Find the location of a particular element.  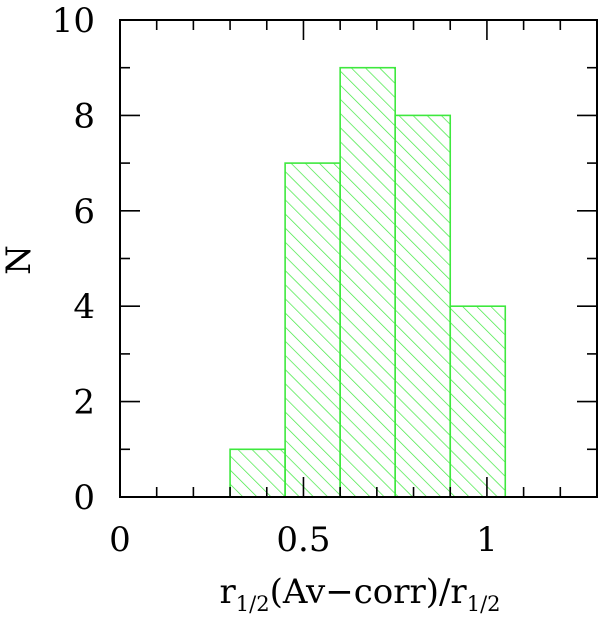

x-axis-label: r1/2(Av−corr)/r1/2 is located at coordinates (360, 594).